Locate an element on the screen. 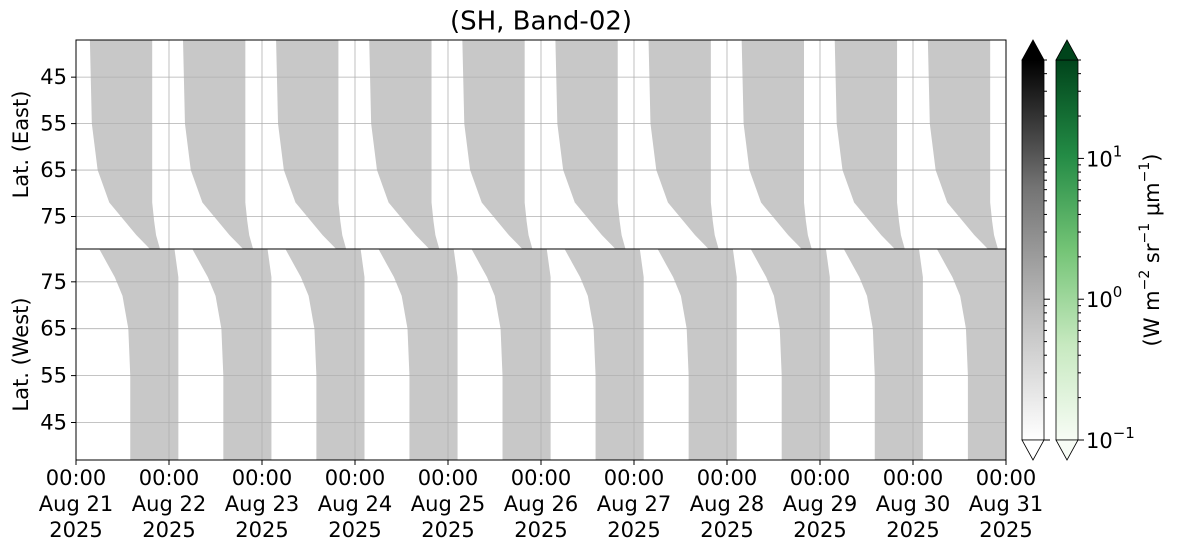 The width and height of the screenshot is (1181, 556). x-tick-label: Aug 25 is located at coordinates (448, 504).